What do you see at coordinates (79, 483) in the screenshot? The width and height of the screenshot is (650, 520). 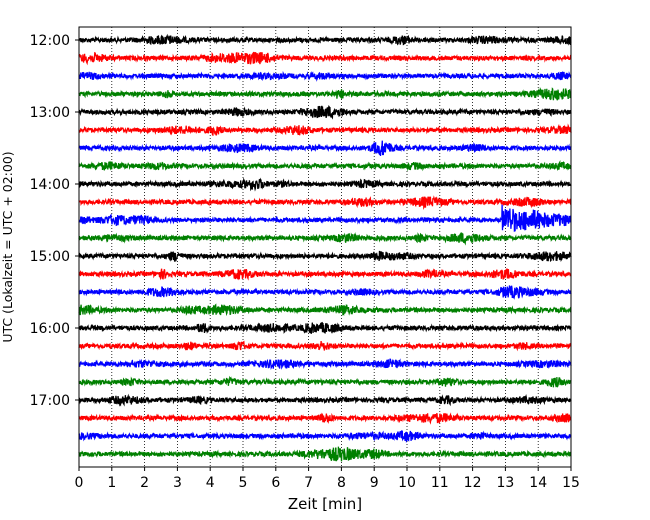 I see `x-tick-label-0: 0` at bounding box center [79, 483].